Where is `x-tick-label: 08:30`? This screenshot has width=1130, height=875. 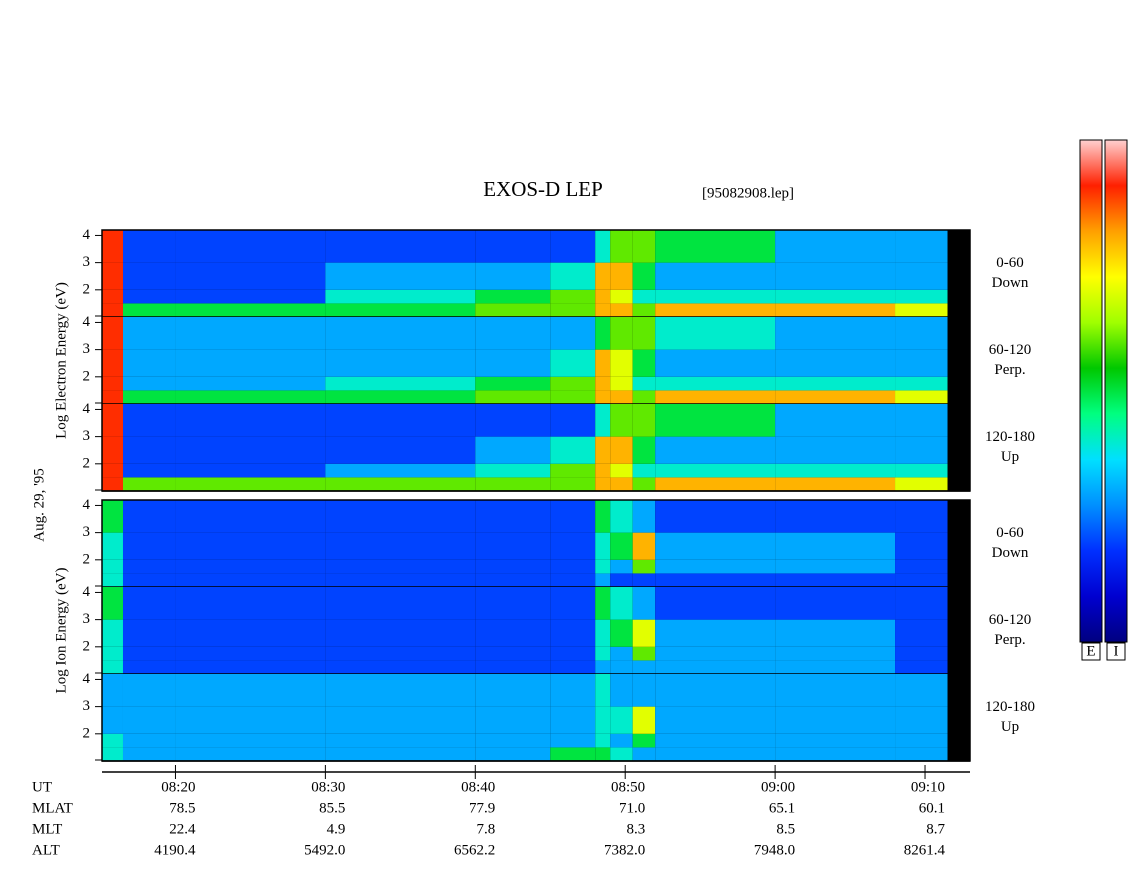 x-tick-label: 08:30 is located at coordinates (328, 787).